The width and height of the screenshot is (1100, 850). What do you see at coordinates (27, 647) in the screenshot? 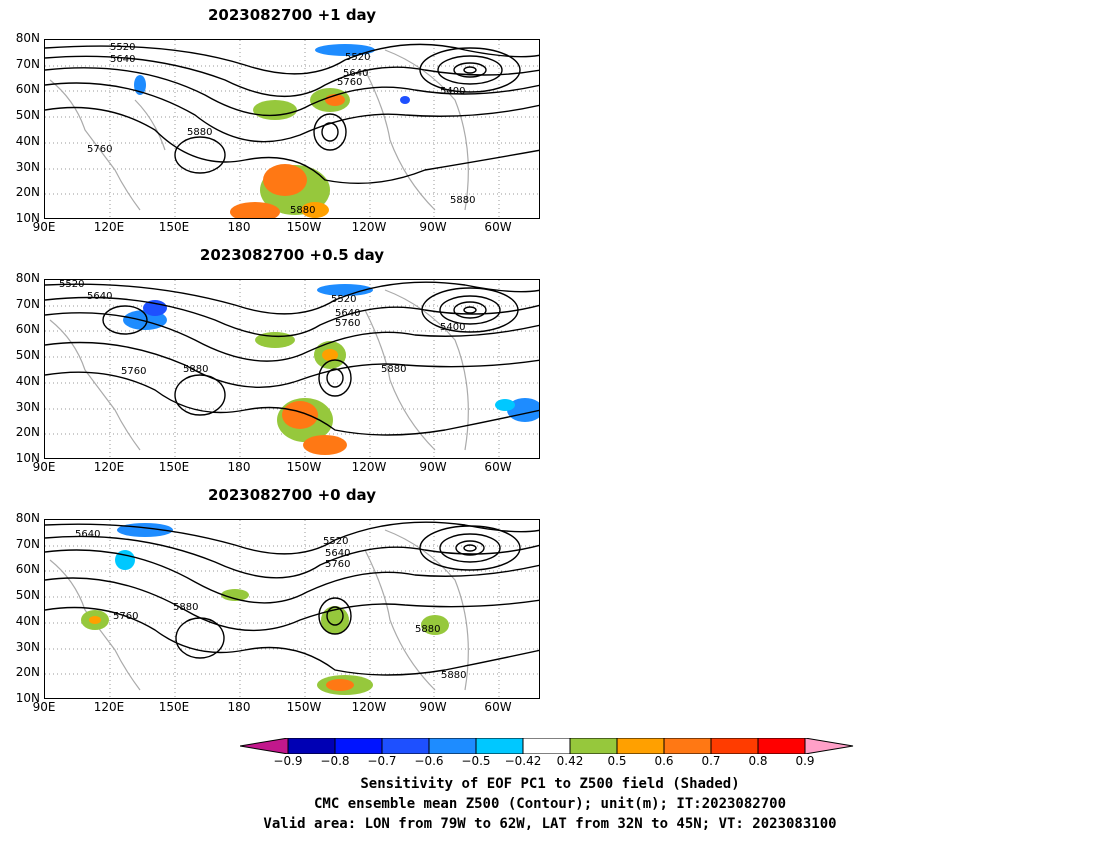
I see `lat-tick-label: 30N` at bounding box center [27, 647].